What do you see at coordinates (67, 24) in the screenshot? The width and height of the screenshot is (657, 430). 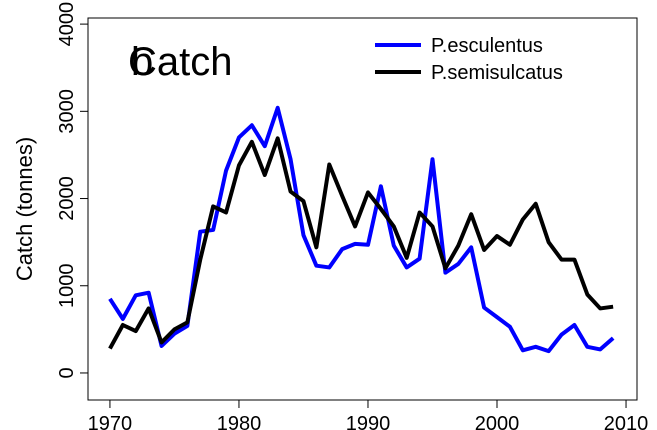 I see `y-tick-label: 4000` at bounding box center [67, 24].